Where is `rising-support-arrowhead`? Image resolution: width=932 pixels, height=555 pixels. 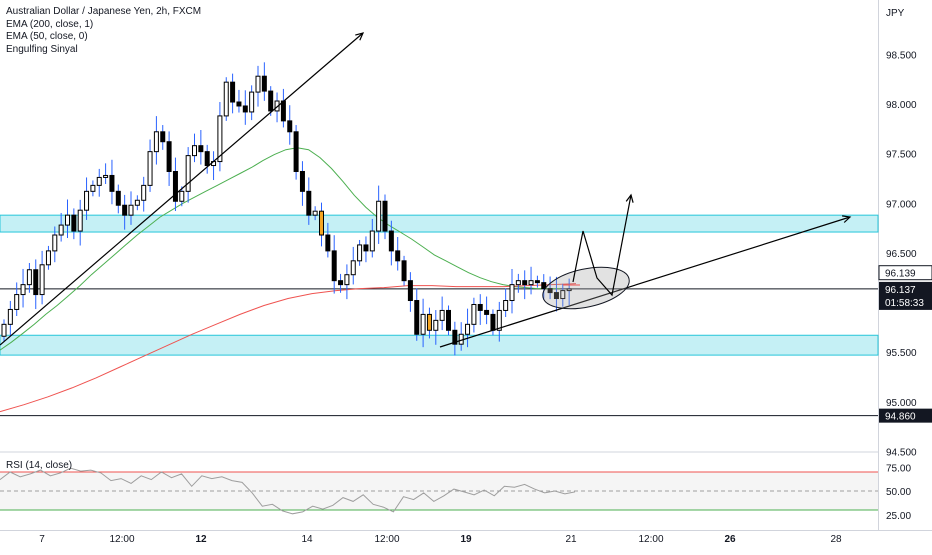
rising-support-arrowhead is located at coordinates (847, 219).